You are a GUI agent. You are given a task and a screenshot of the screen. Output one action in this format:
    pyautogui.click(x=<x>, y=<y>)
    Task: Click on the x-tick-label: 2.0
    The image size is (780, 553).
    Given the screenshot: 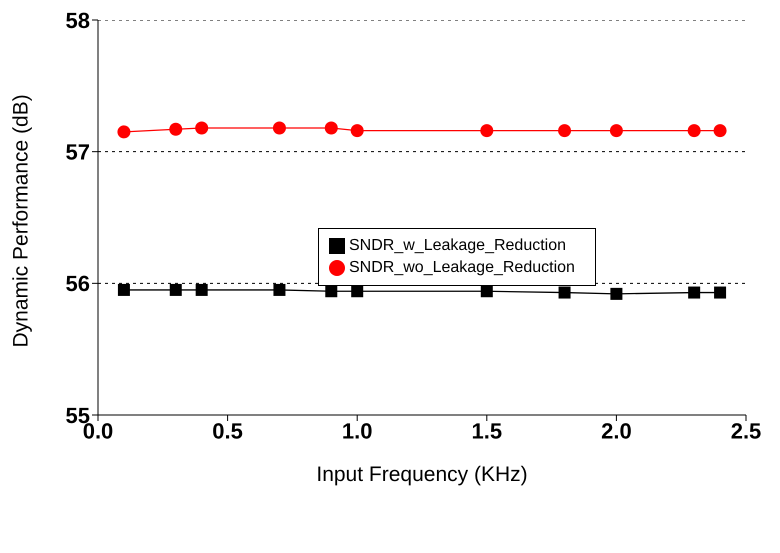 What is the action you would take?
    pyautogui.click(x=616, y=431)
    